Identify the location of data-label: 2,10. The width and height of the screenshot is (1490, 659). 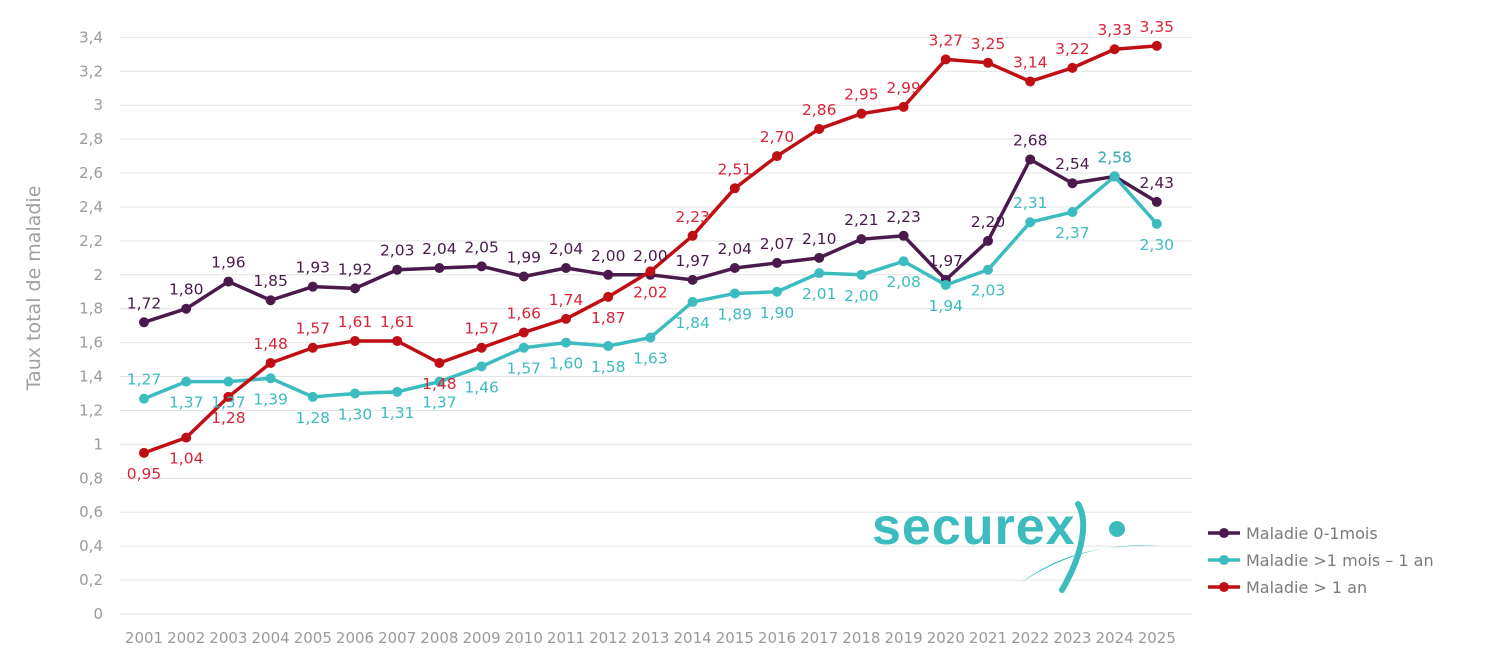
(819, 239).